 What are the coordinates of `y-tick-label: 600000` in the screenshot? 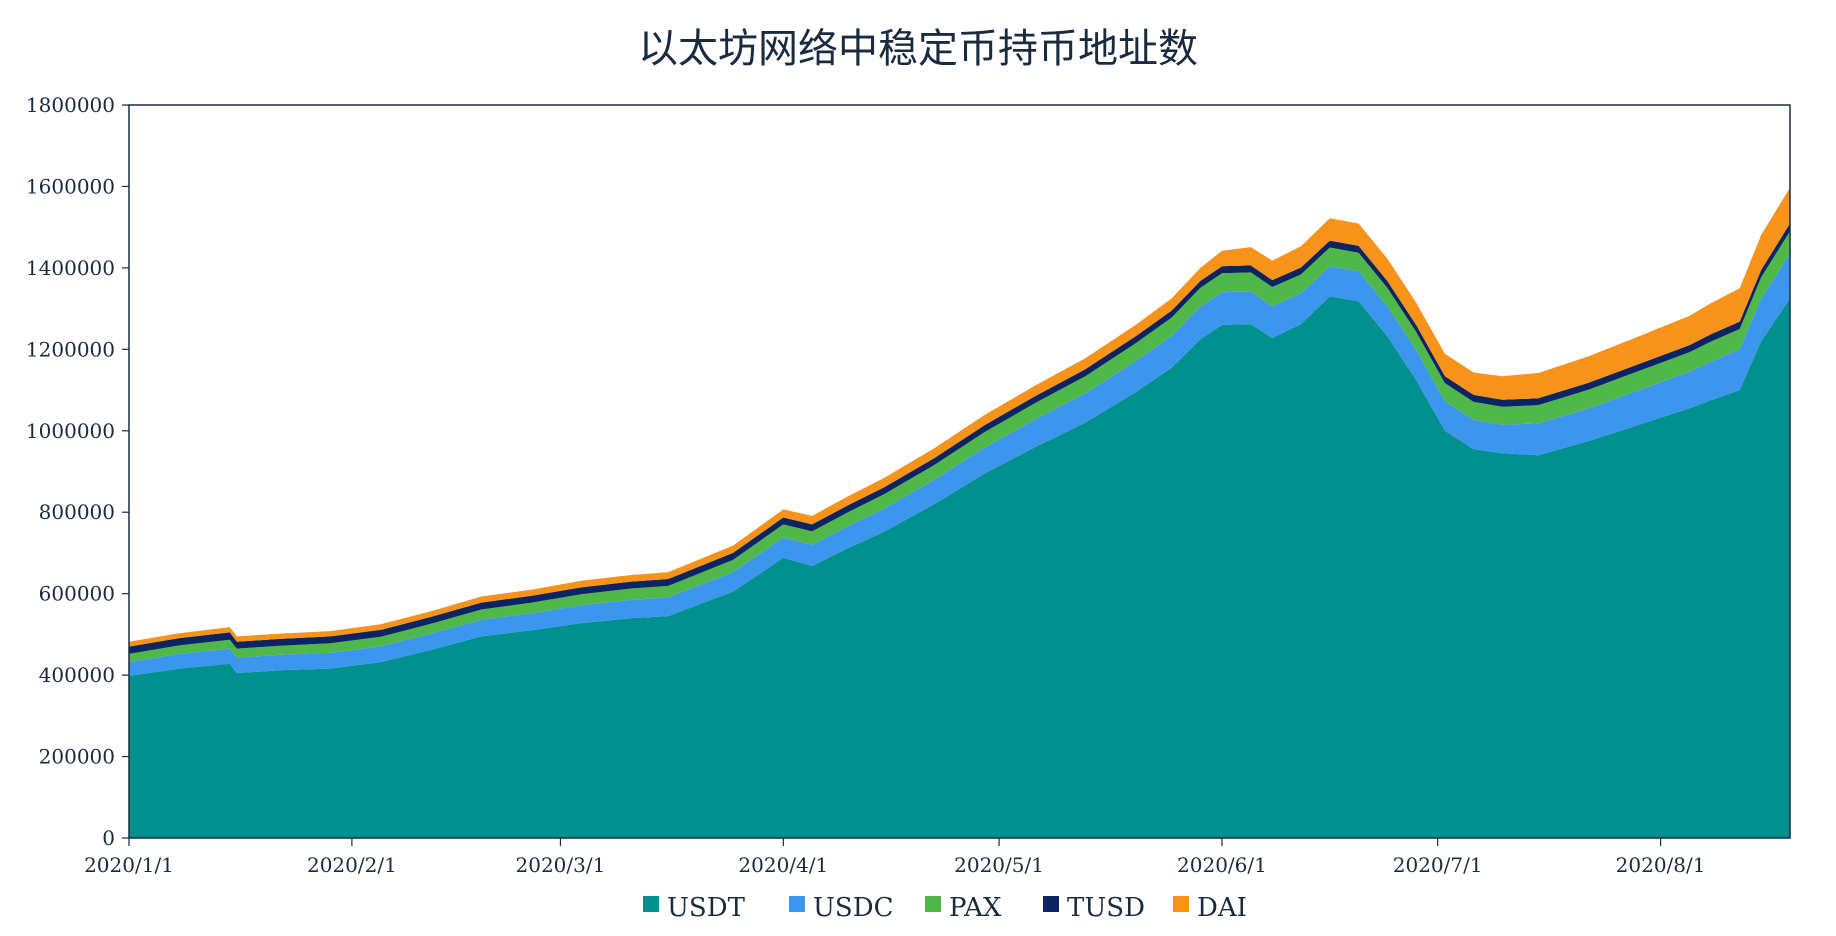 It's located at (77, 594).